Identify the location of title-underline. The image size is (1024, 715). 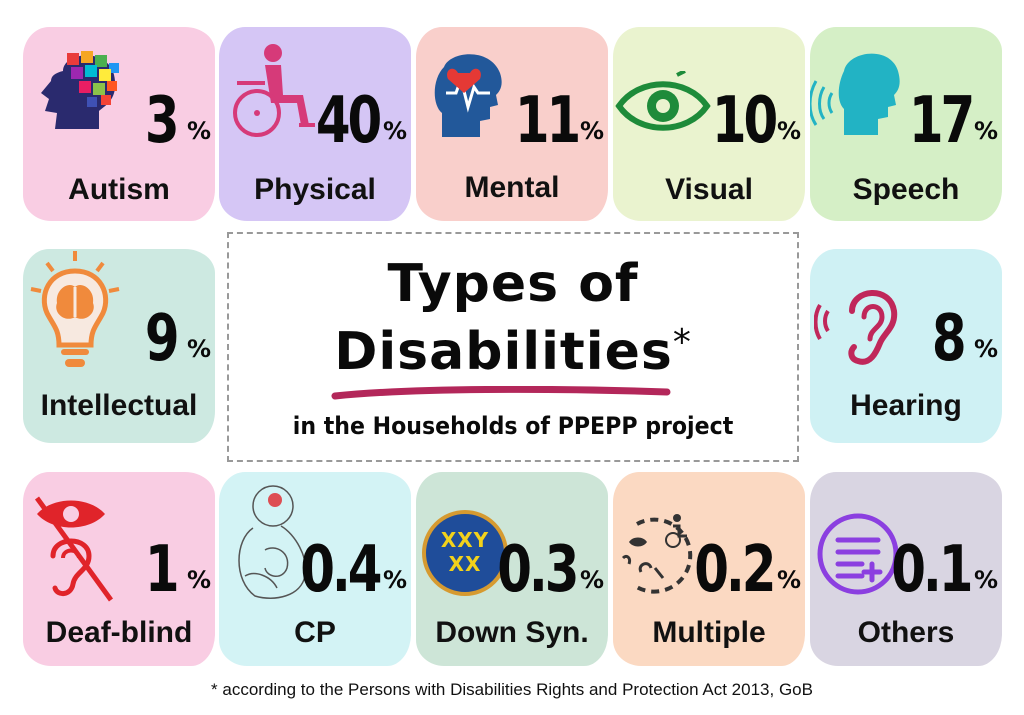
(501, 393).